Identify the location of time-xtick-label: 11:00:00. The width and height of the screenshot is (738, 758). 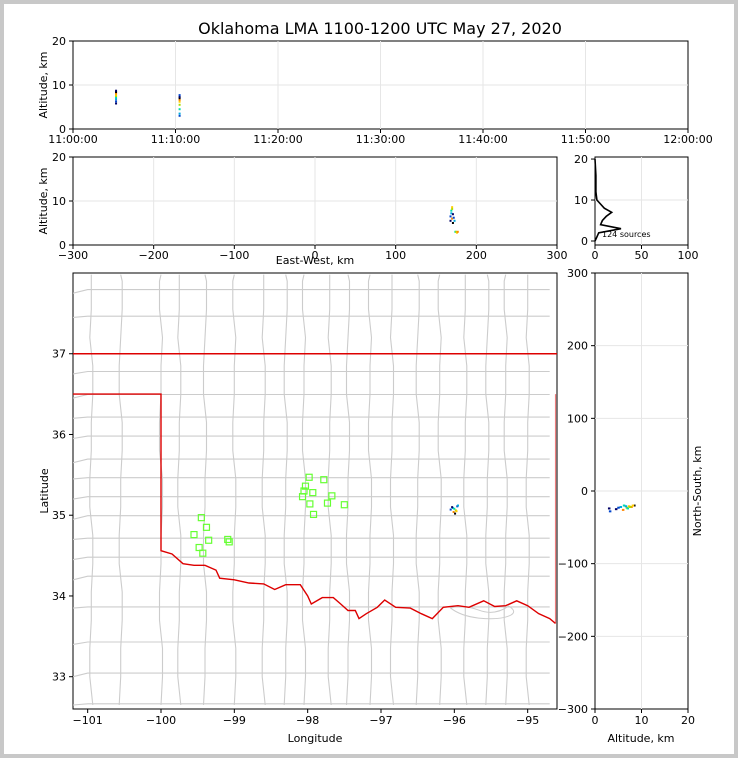
(72, 139).